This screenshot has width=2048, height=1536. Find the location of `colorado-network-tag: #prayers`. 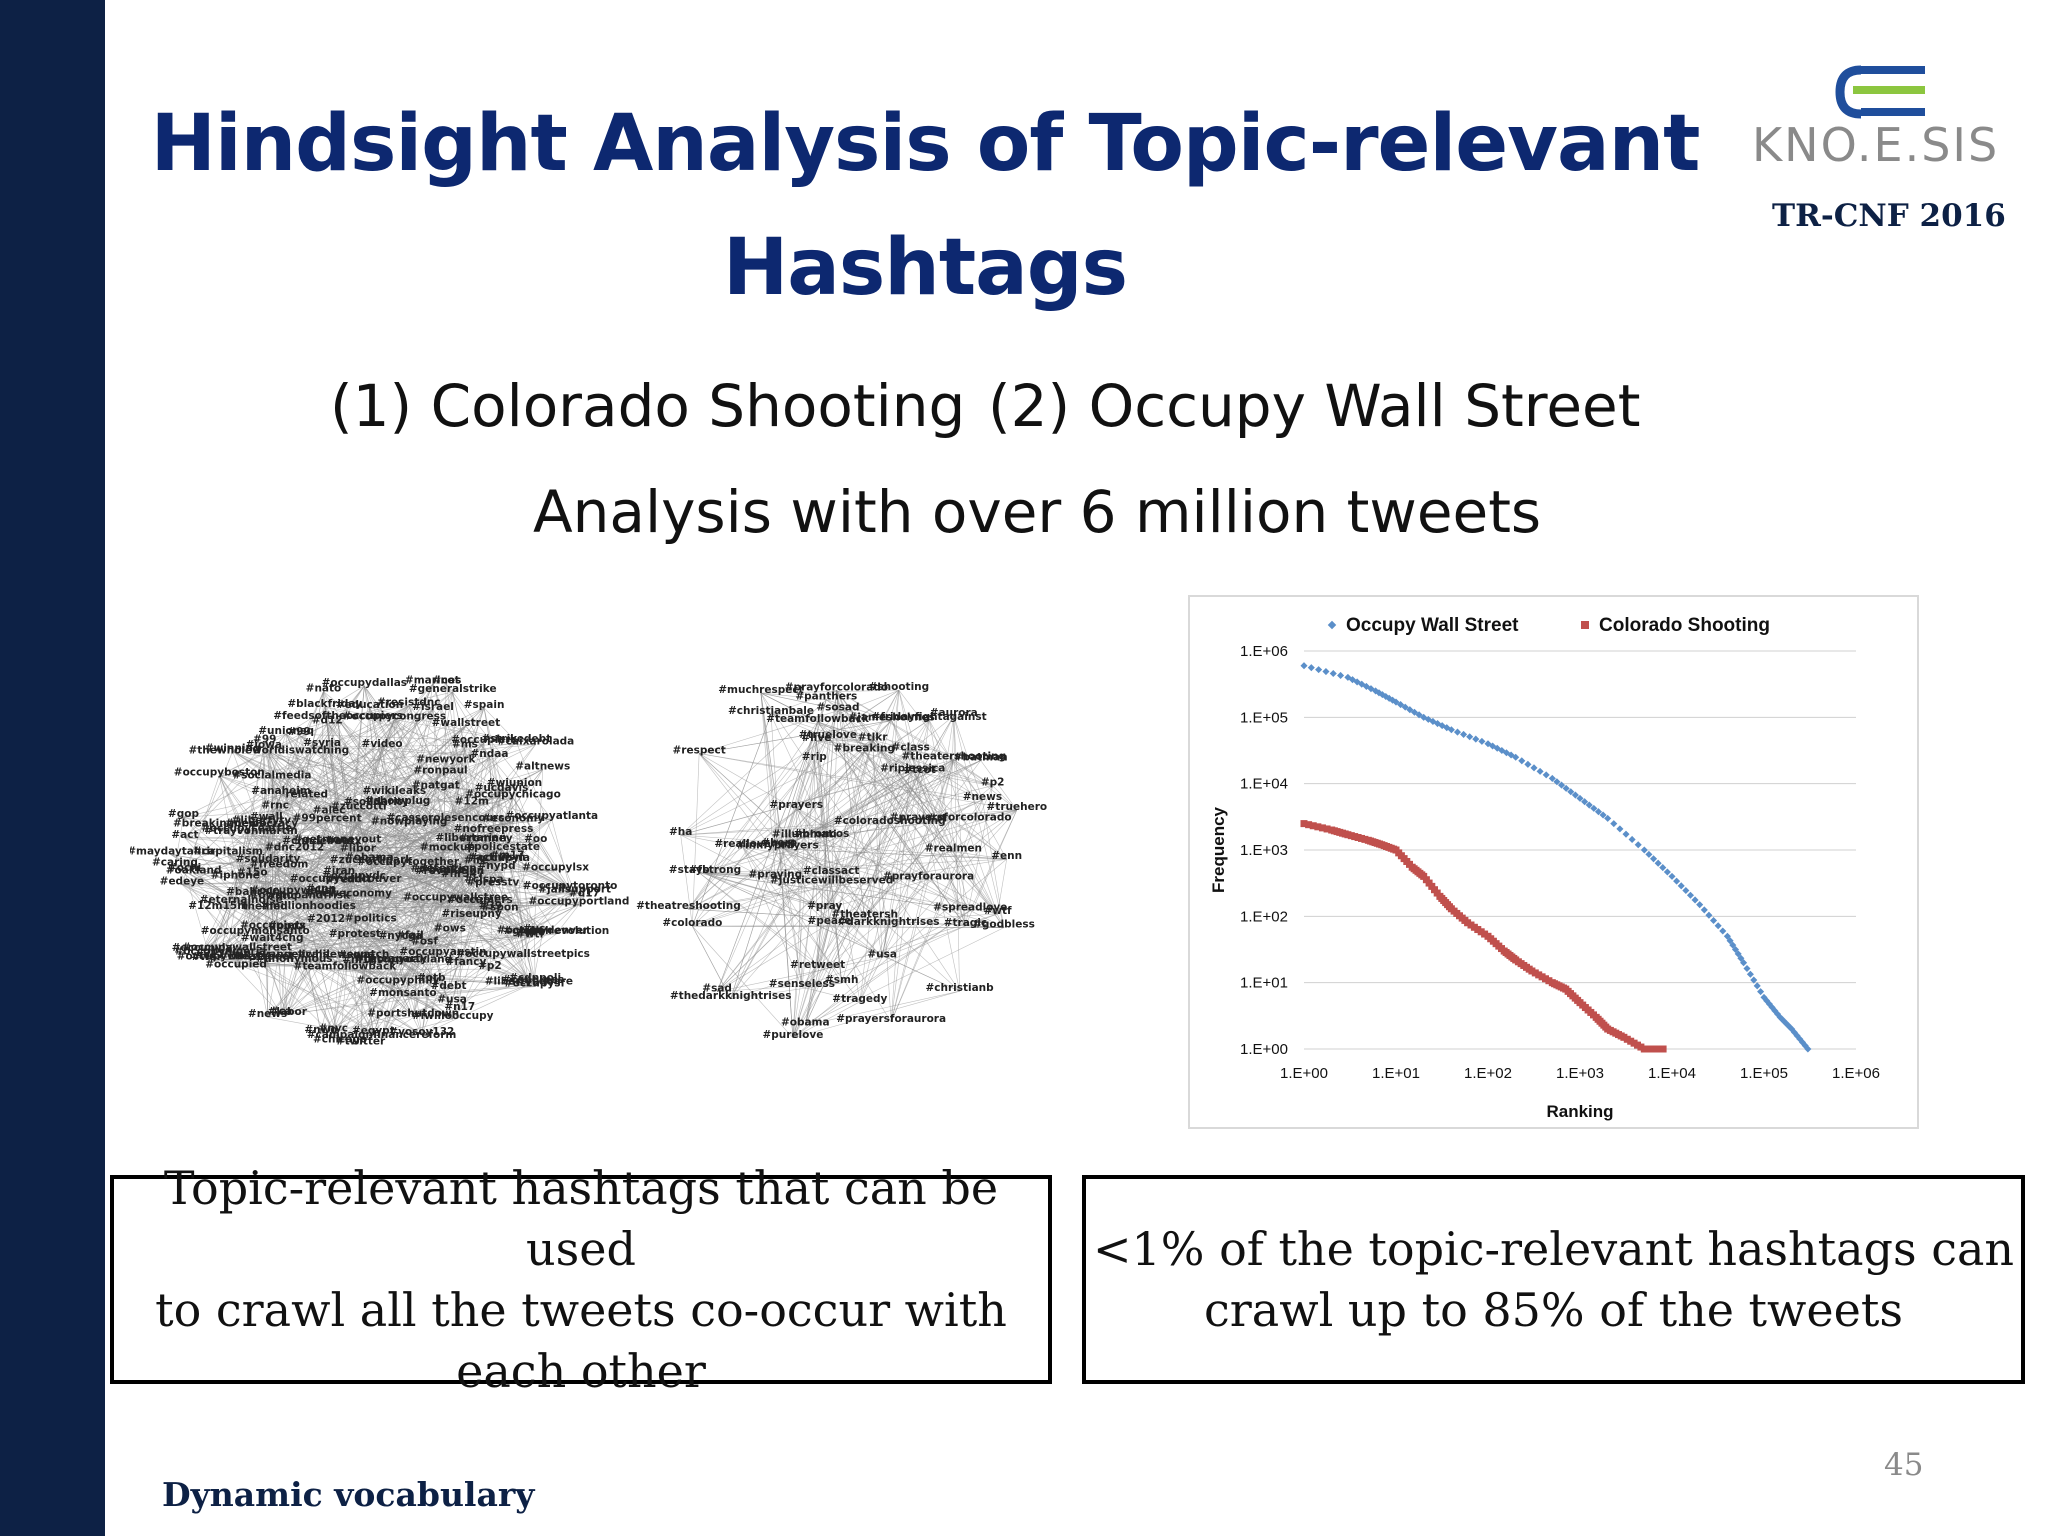

colorado-network-tag: #prayers is located at coordinates (796, 805).